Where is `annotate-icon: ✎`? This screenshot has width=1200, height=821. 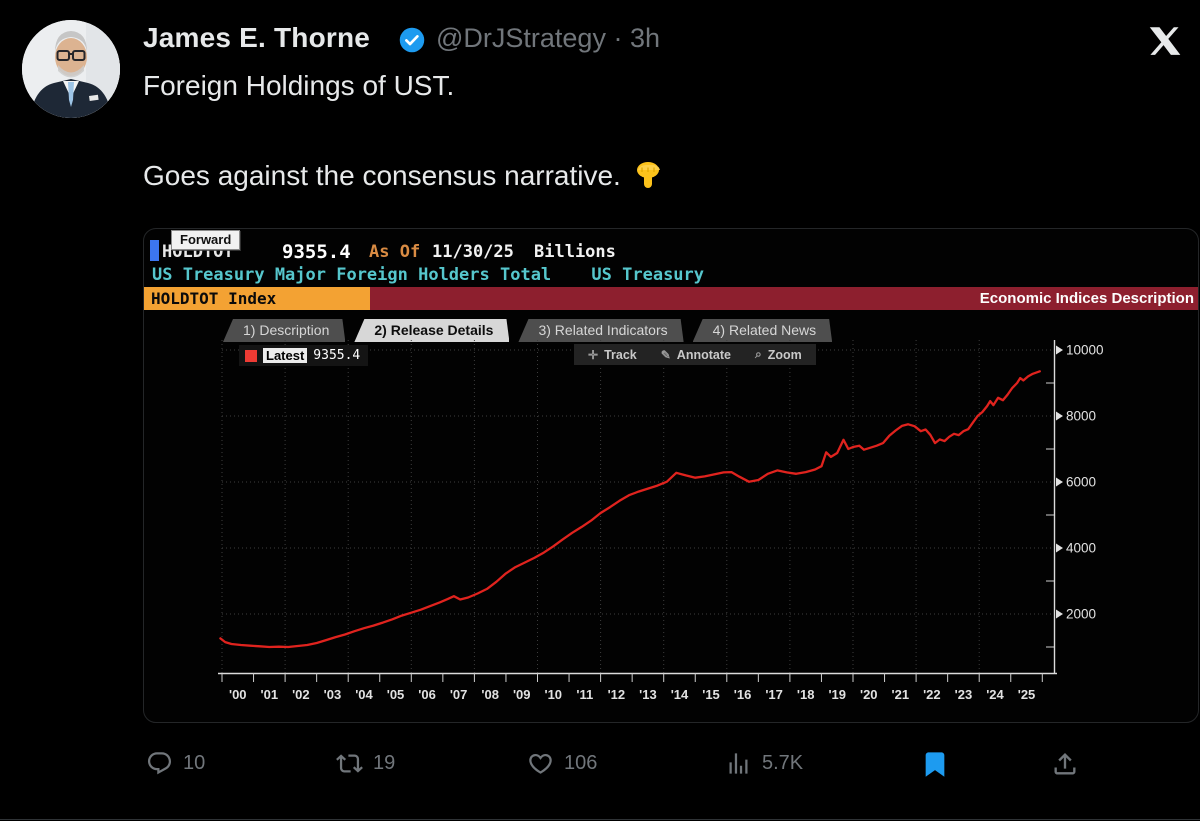 annotate-icon: ✎ is located at coordinates (665, 354).